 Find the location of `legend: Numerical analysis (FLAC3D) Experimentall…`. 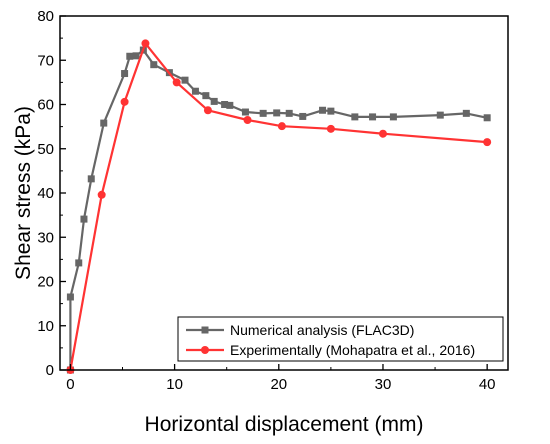

legend: Numerical analysis (FLAC3D) Experimentall… is located at coordinates (340, 339).